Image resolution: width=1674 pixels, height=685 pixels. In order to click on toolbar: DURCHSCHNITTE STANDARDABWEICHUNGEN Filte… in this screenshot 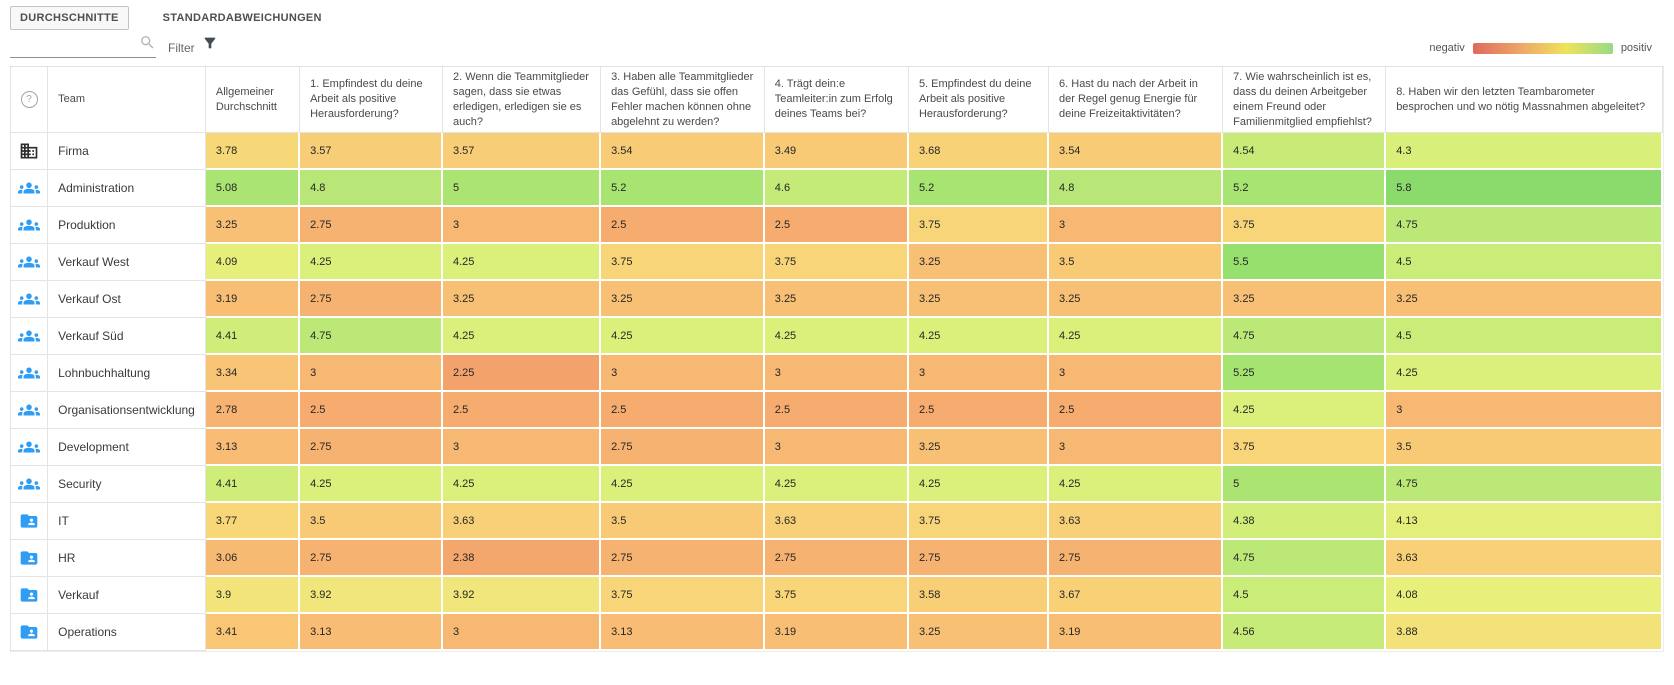, I will do `click(837, 29)`.